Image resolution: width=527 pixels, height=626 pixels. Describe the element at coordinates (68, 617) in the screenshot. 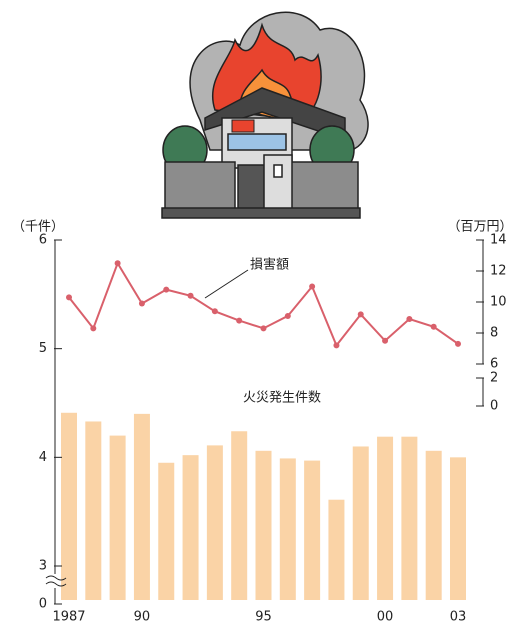

I see `x-tick-label: 1987` at that location.